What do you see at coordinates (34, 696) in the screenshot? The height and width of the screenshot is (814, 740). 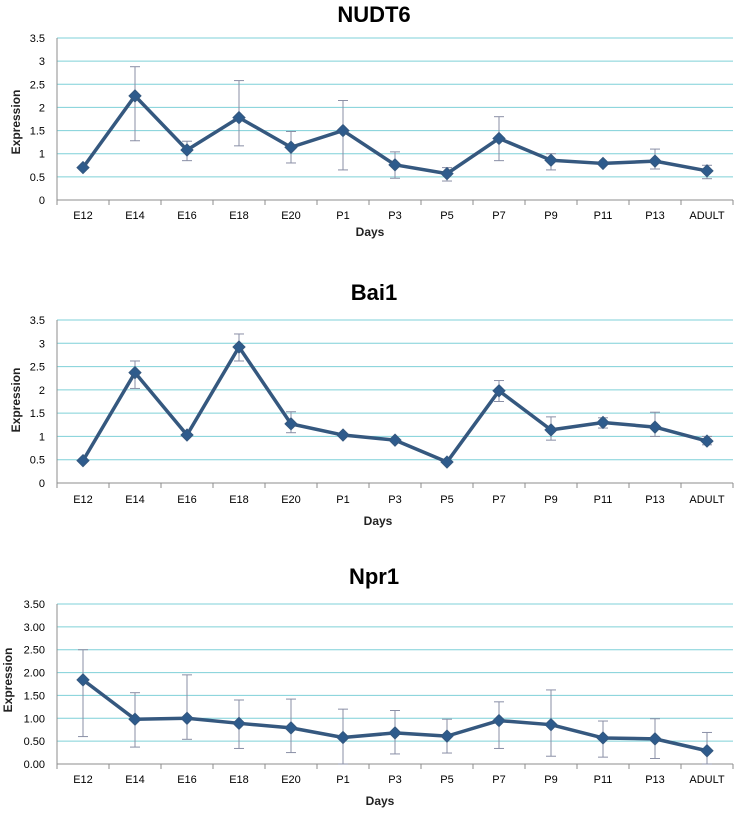 I see `y-tick-label: 1.50` at bounding box center [34, 696].